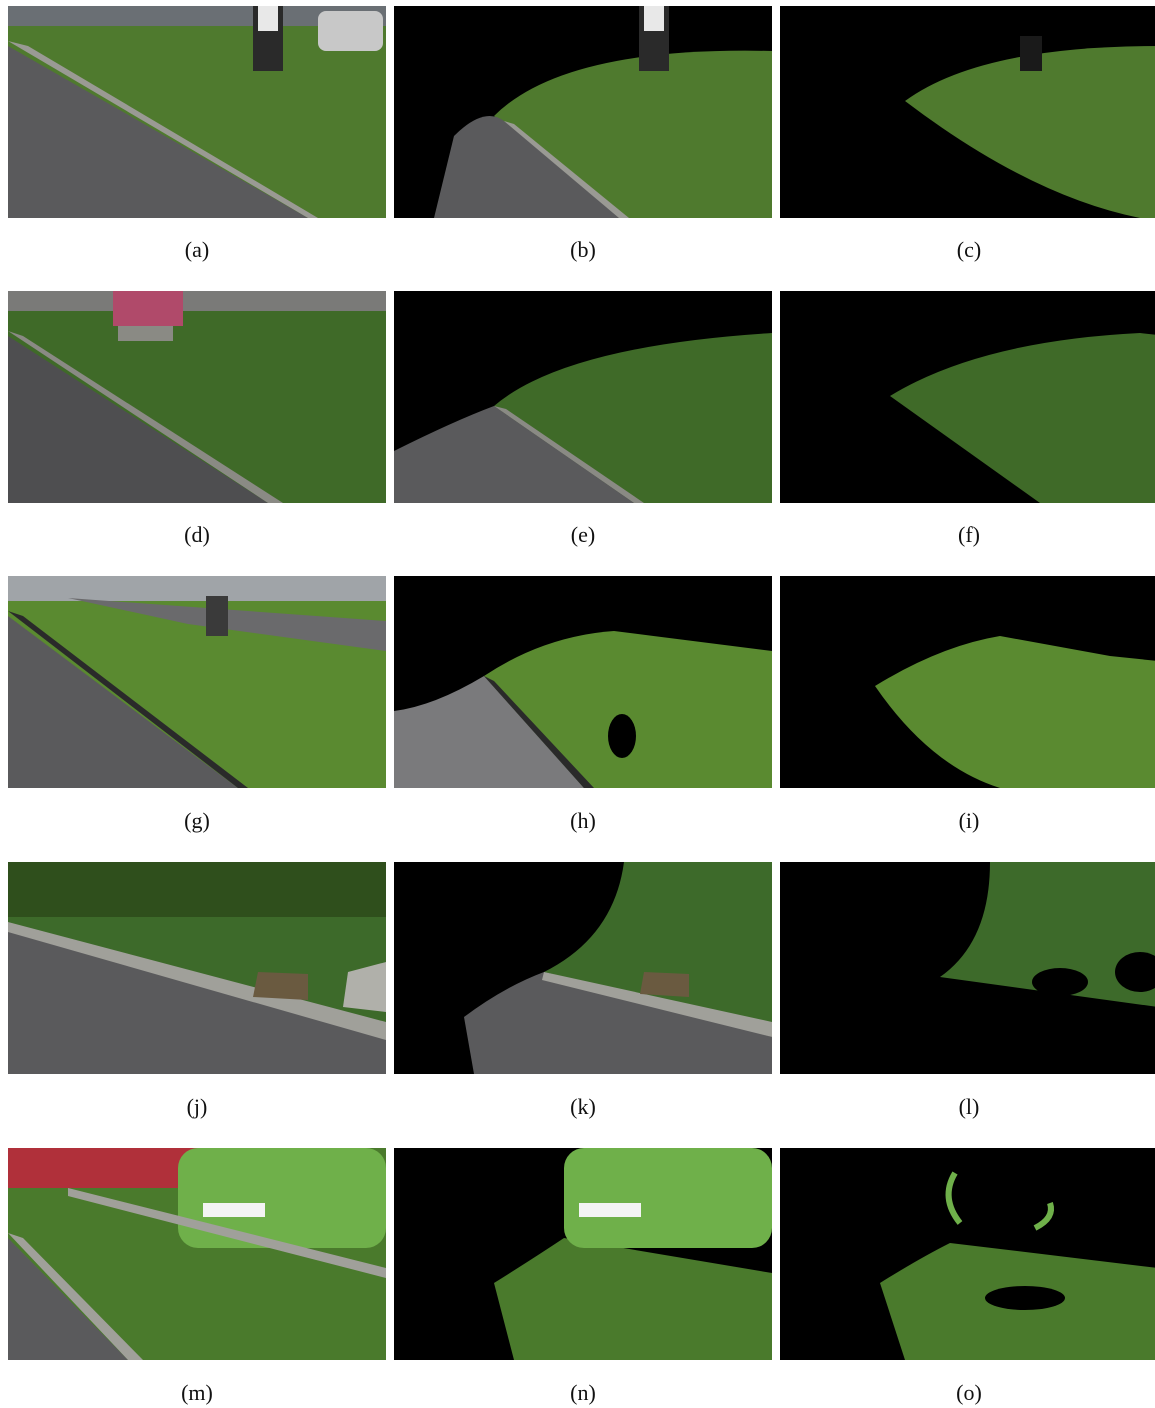 The width and height of the screenshot is (1155, 1408). Describe the element at coordinates (969, 820) in the screenshot. I see `panel-i-caption: (i)` at that location.